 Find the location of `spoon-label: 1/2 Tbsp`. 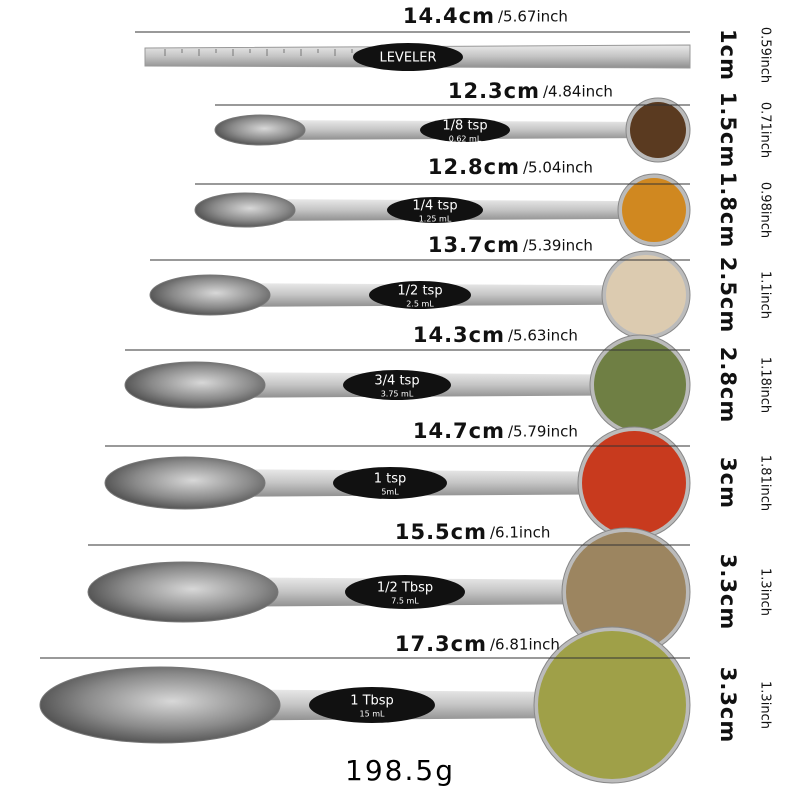

spoon-label: 1/2 Tbsp is located at coordinates (405, 588).